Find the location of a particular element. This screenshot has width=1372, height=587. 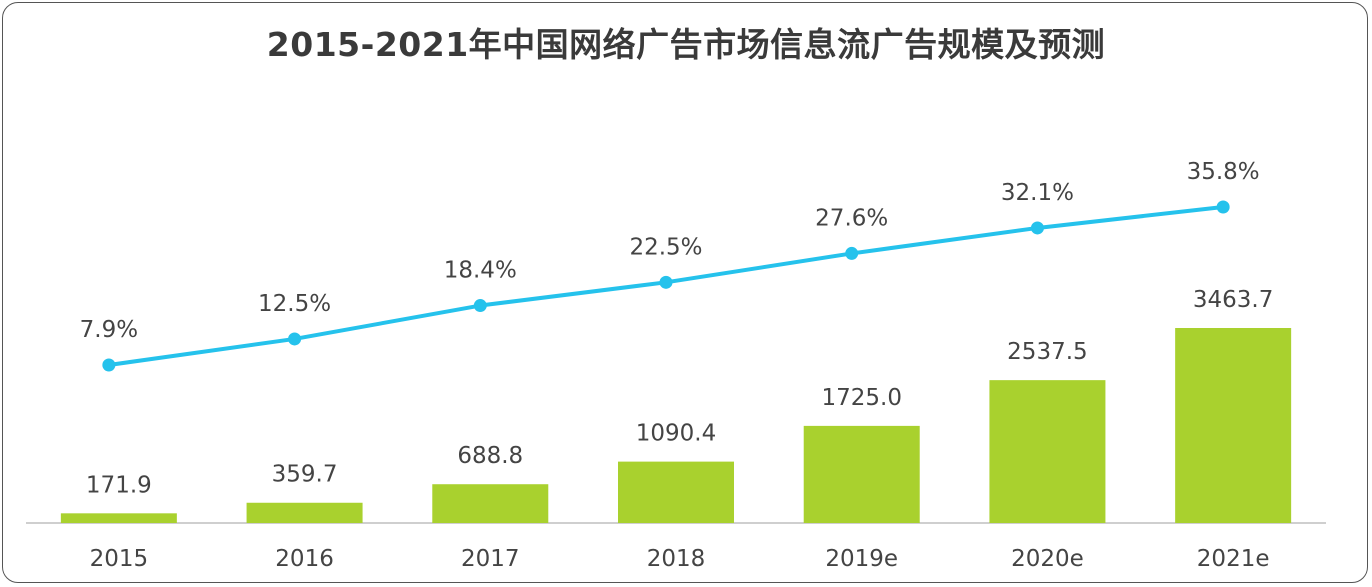

line-point-2015 is located at coordinates (109, 365).